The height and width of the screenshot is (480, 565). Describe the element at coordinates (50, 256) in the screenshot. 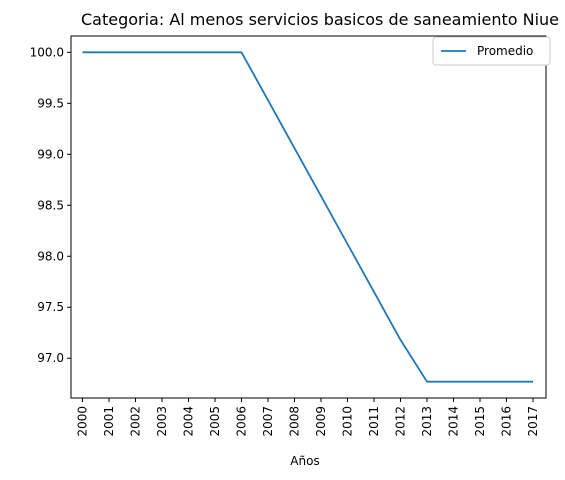

I see `y-tick-label: 98.0` at that location.